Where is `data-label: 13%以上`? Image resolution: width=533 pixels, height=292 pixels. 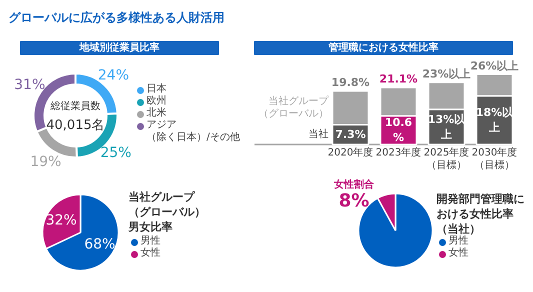 data-label: 13%以上 is located at coordinates (447, 126).